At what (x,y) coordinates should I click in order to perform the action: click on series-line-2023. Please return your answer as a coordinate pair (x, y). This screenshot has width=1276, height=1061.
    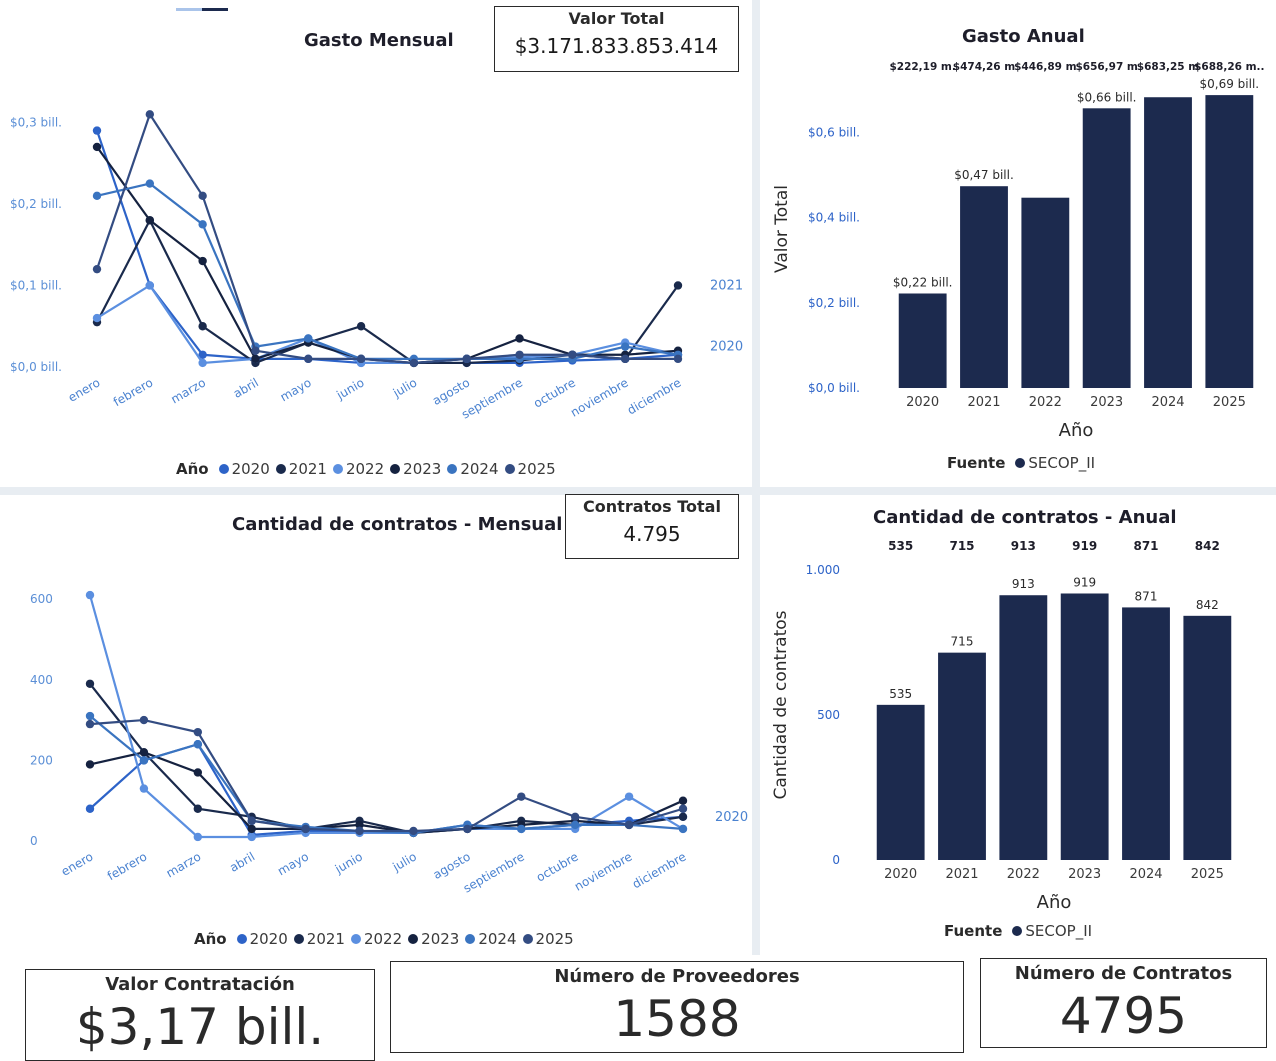
    Looking at the image, I should click on (386, 793).